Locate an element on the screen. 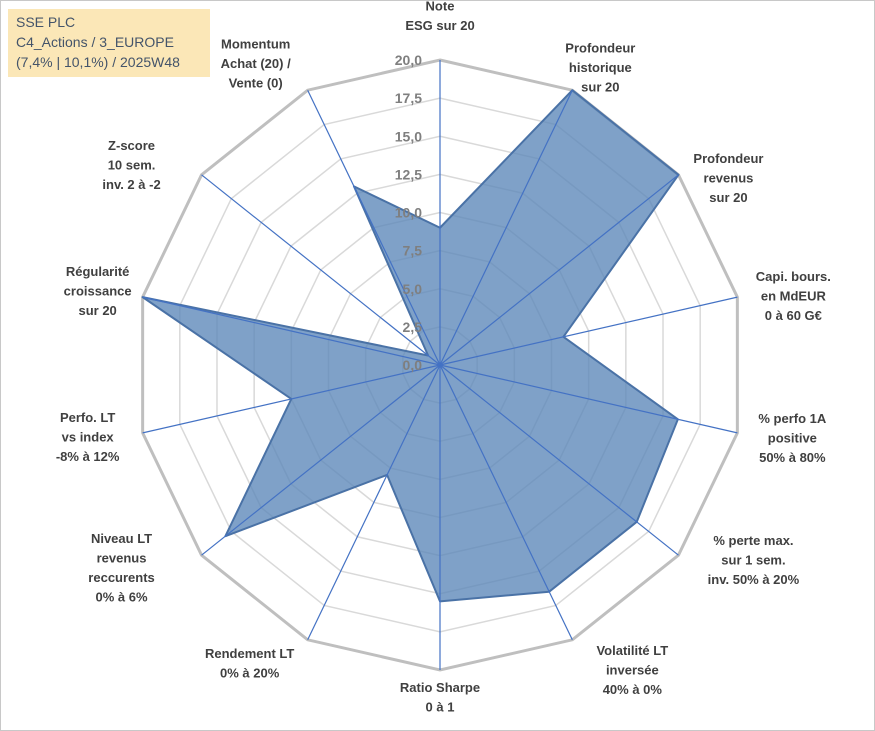 The width and height of the screenshot is (875, 731). tick-label: 2,5 is located at coordinates (413, 327).